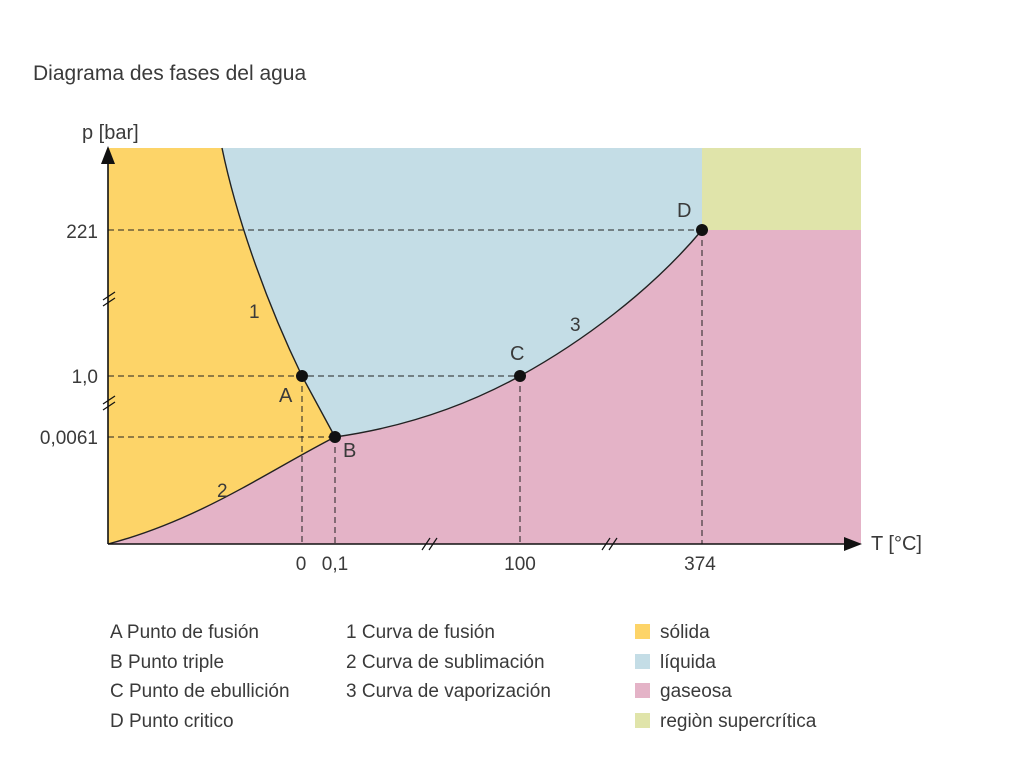  What do you see at coordinates (109, 302) in the screenshot?
I see `y-break-1b` at bounding box center [109, 302].